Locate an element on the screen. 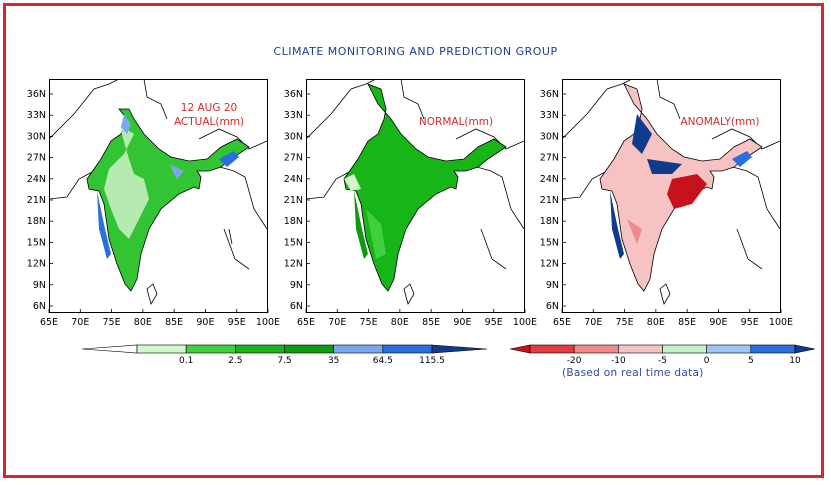  colorbar-label: -20 is located at coordinates (574, 361).